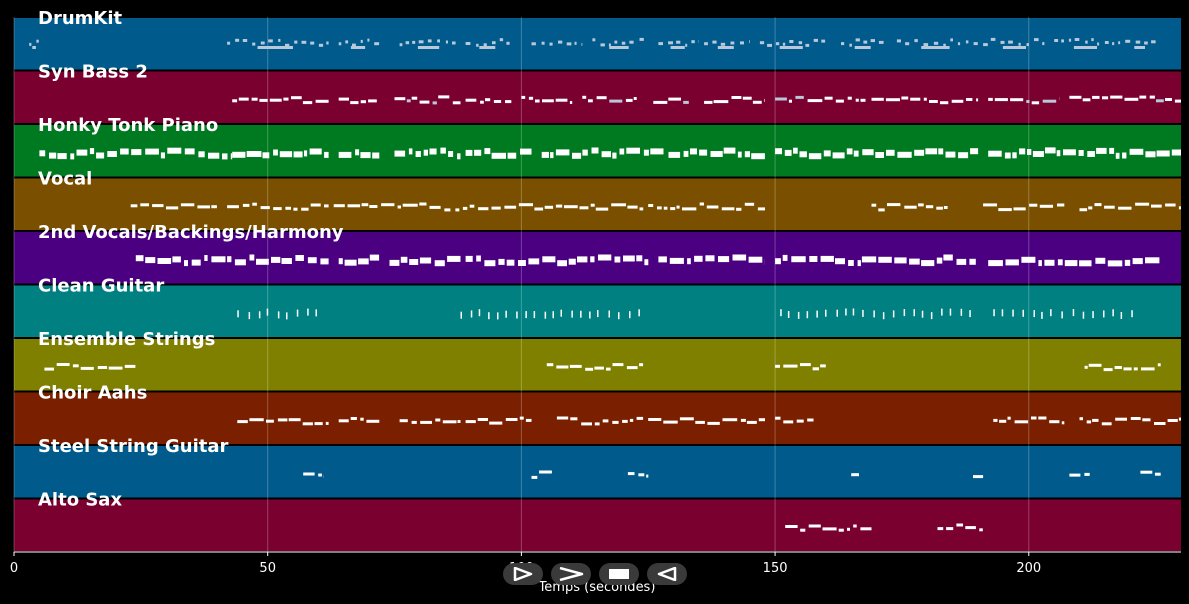 This screenshot has height=604, width=1189. Describe the element at coordinates (92, 393) in the screenshot. I see `track-label-7: Choir Aahs` at that location.